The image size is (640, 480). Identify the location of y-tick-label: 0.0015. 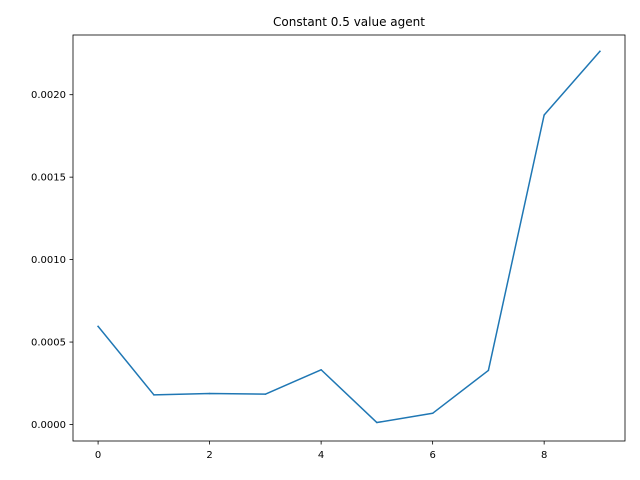
(48, 178).